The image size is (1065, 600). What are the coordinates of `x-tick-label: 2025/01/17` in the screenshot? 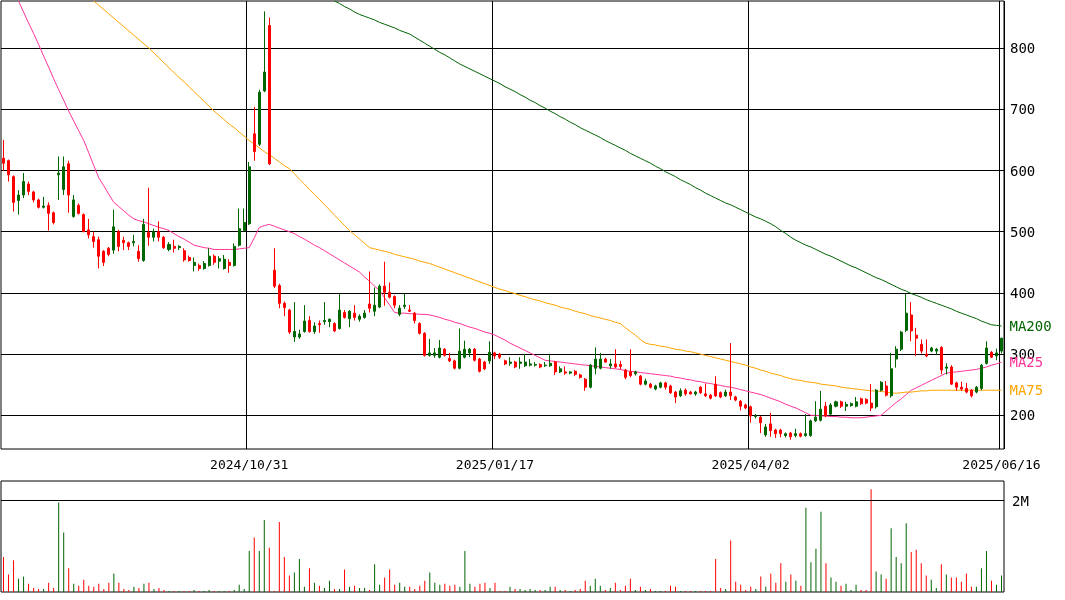 It's located at (495, 464).